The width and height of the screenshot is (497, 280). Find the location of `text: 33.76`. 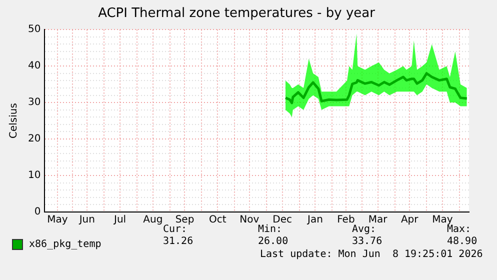

text: 33.76 is located at coordinates (367, 241).